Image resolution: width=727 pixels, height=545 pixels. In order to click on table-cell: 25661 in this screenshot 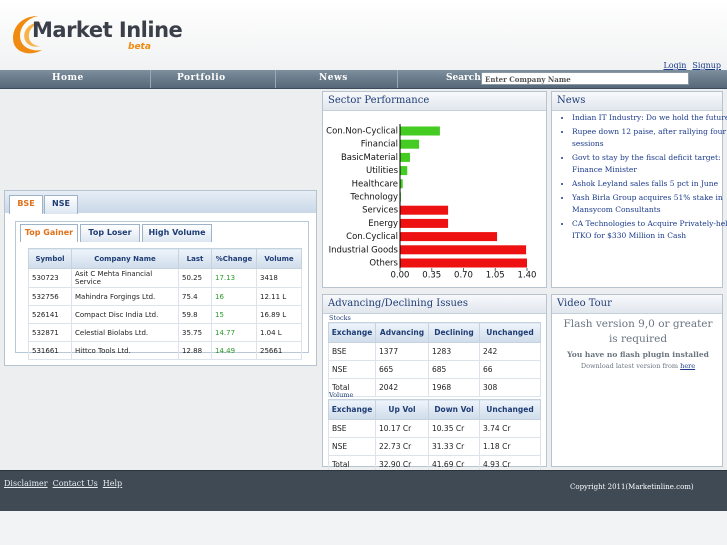, I will do `click(279, 350)`.